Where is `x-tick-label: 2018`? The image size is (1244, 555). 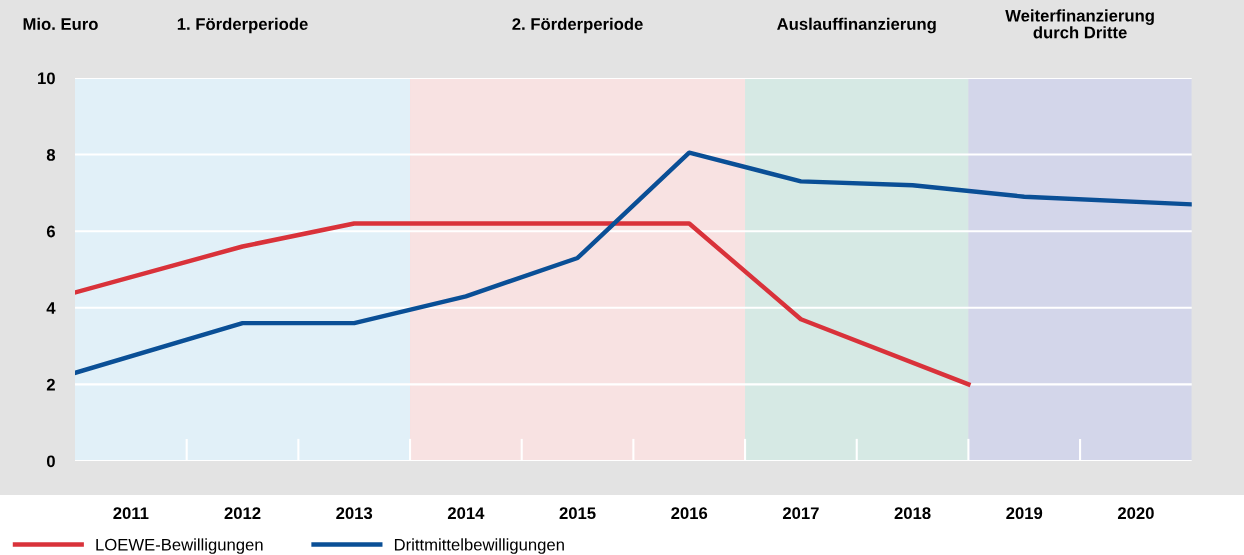 x-tick-label: 2018 is located at coordinates (912, 513).